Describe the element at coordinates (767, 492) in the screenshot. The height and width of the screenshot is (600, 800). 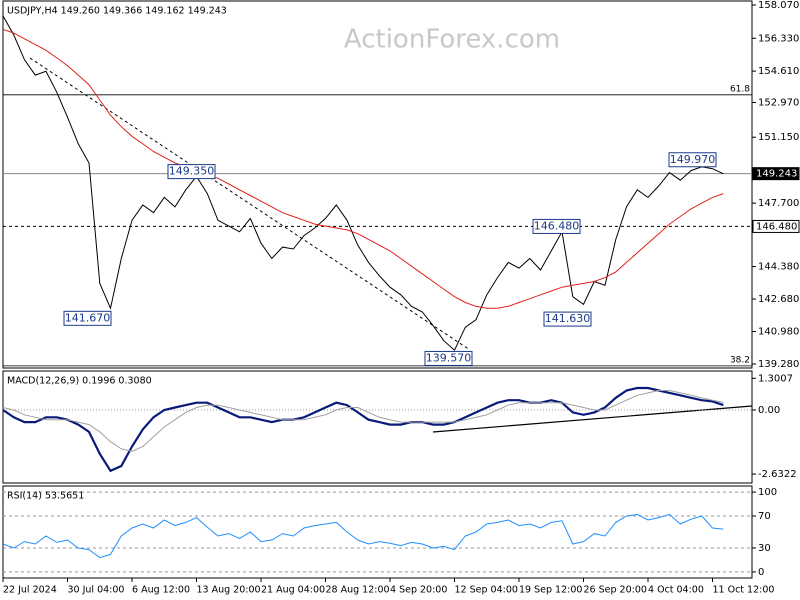
I see `y-tick-label: 100` at that location.